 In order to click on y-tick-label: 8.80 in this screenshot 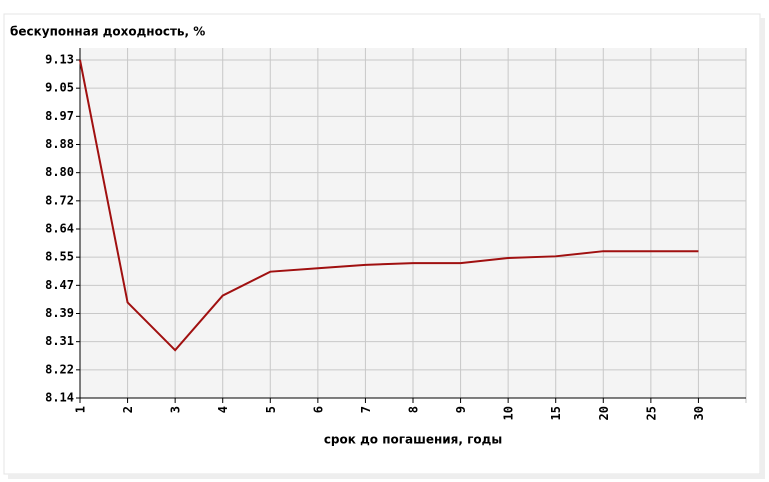, I will do `click(59, 172)`.